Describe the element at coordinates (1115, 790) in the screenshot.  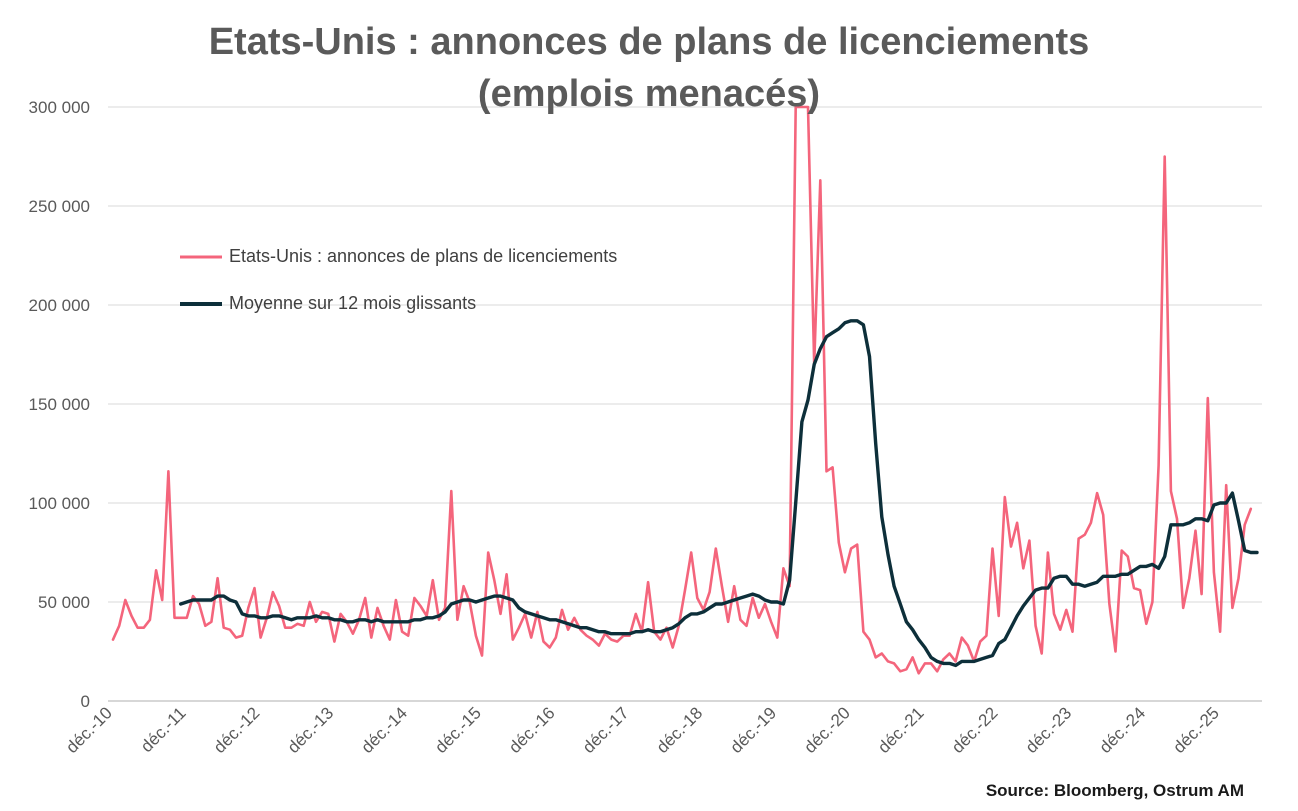
I see `source-note: Source: Bloomberg, Ostrum AM` at that location.